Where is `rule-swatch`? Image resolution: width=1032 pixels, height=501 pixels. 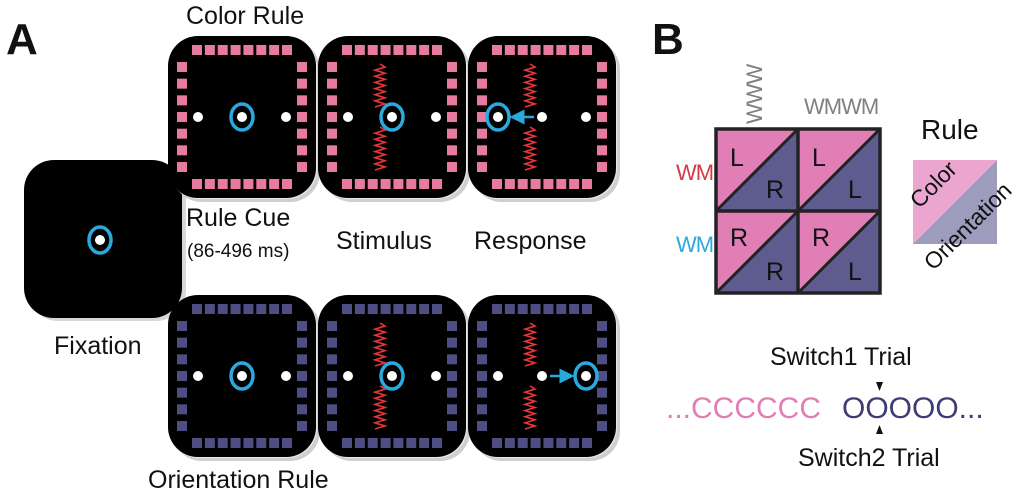
rule-swatch is located at coordinates (955, 202).